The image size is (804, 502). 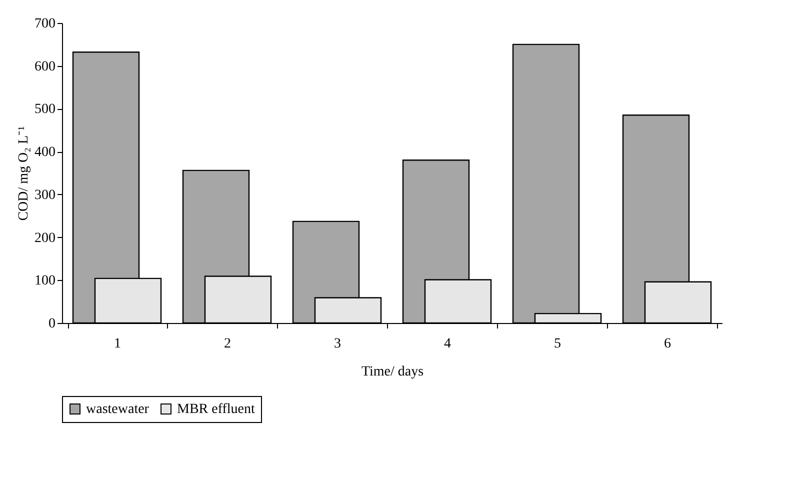 I want to click on y-tick-label: 300, so click(x=45, y=195).